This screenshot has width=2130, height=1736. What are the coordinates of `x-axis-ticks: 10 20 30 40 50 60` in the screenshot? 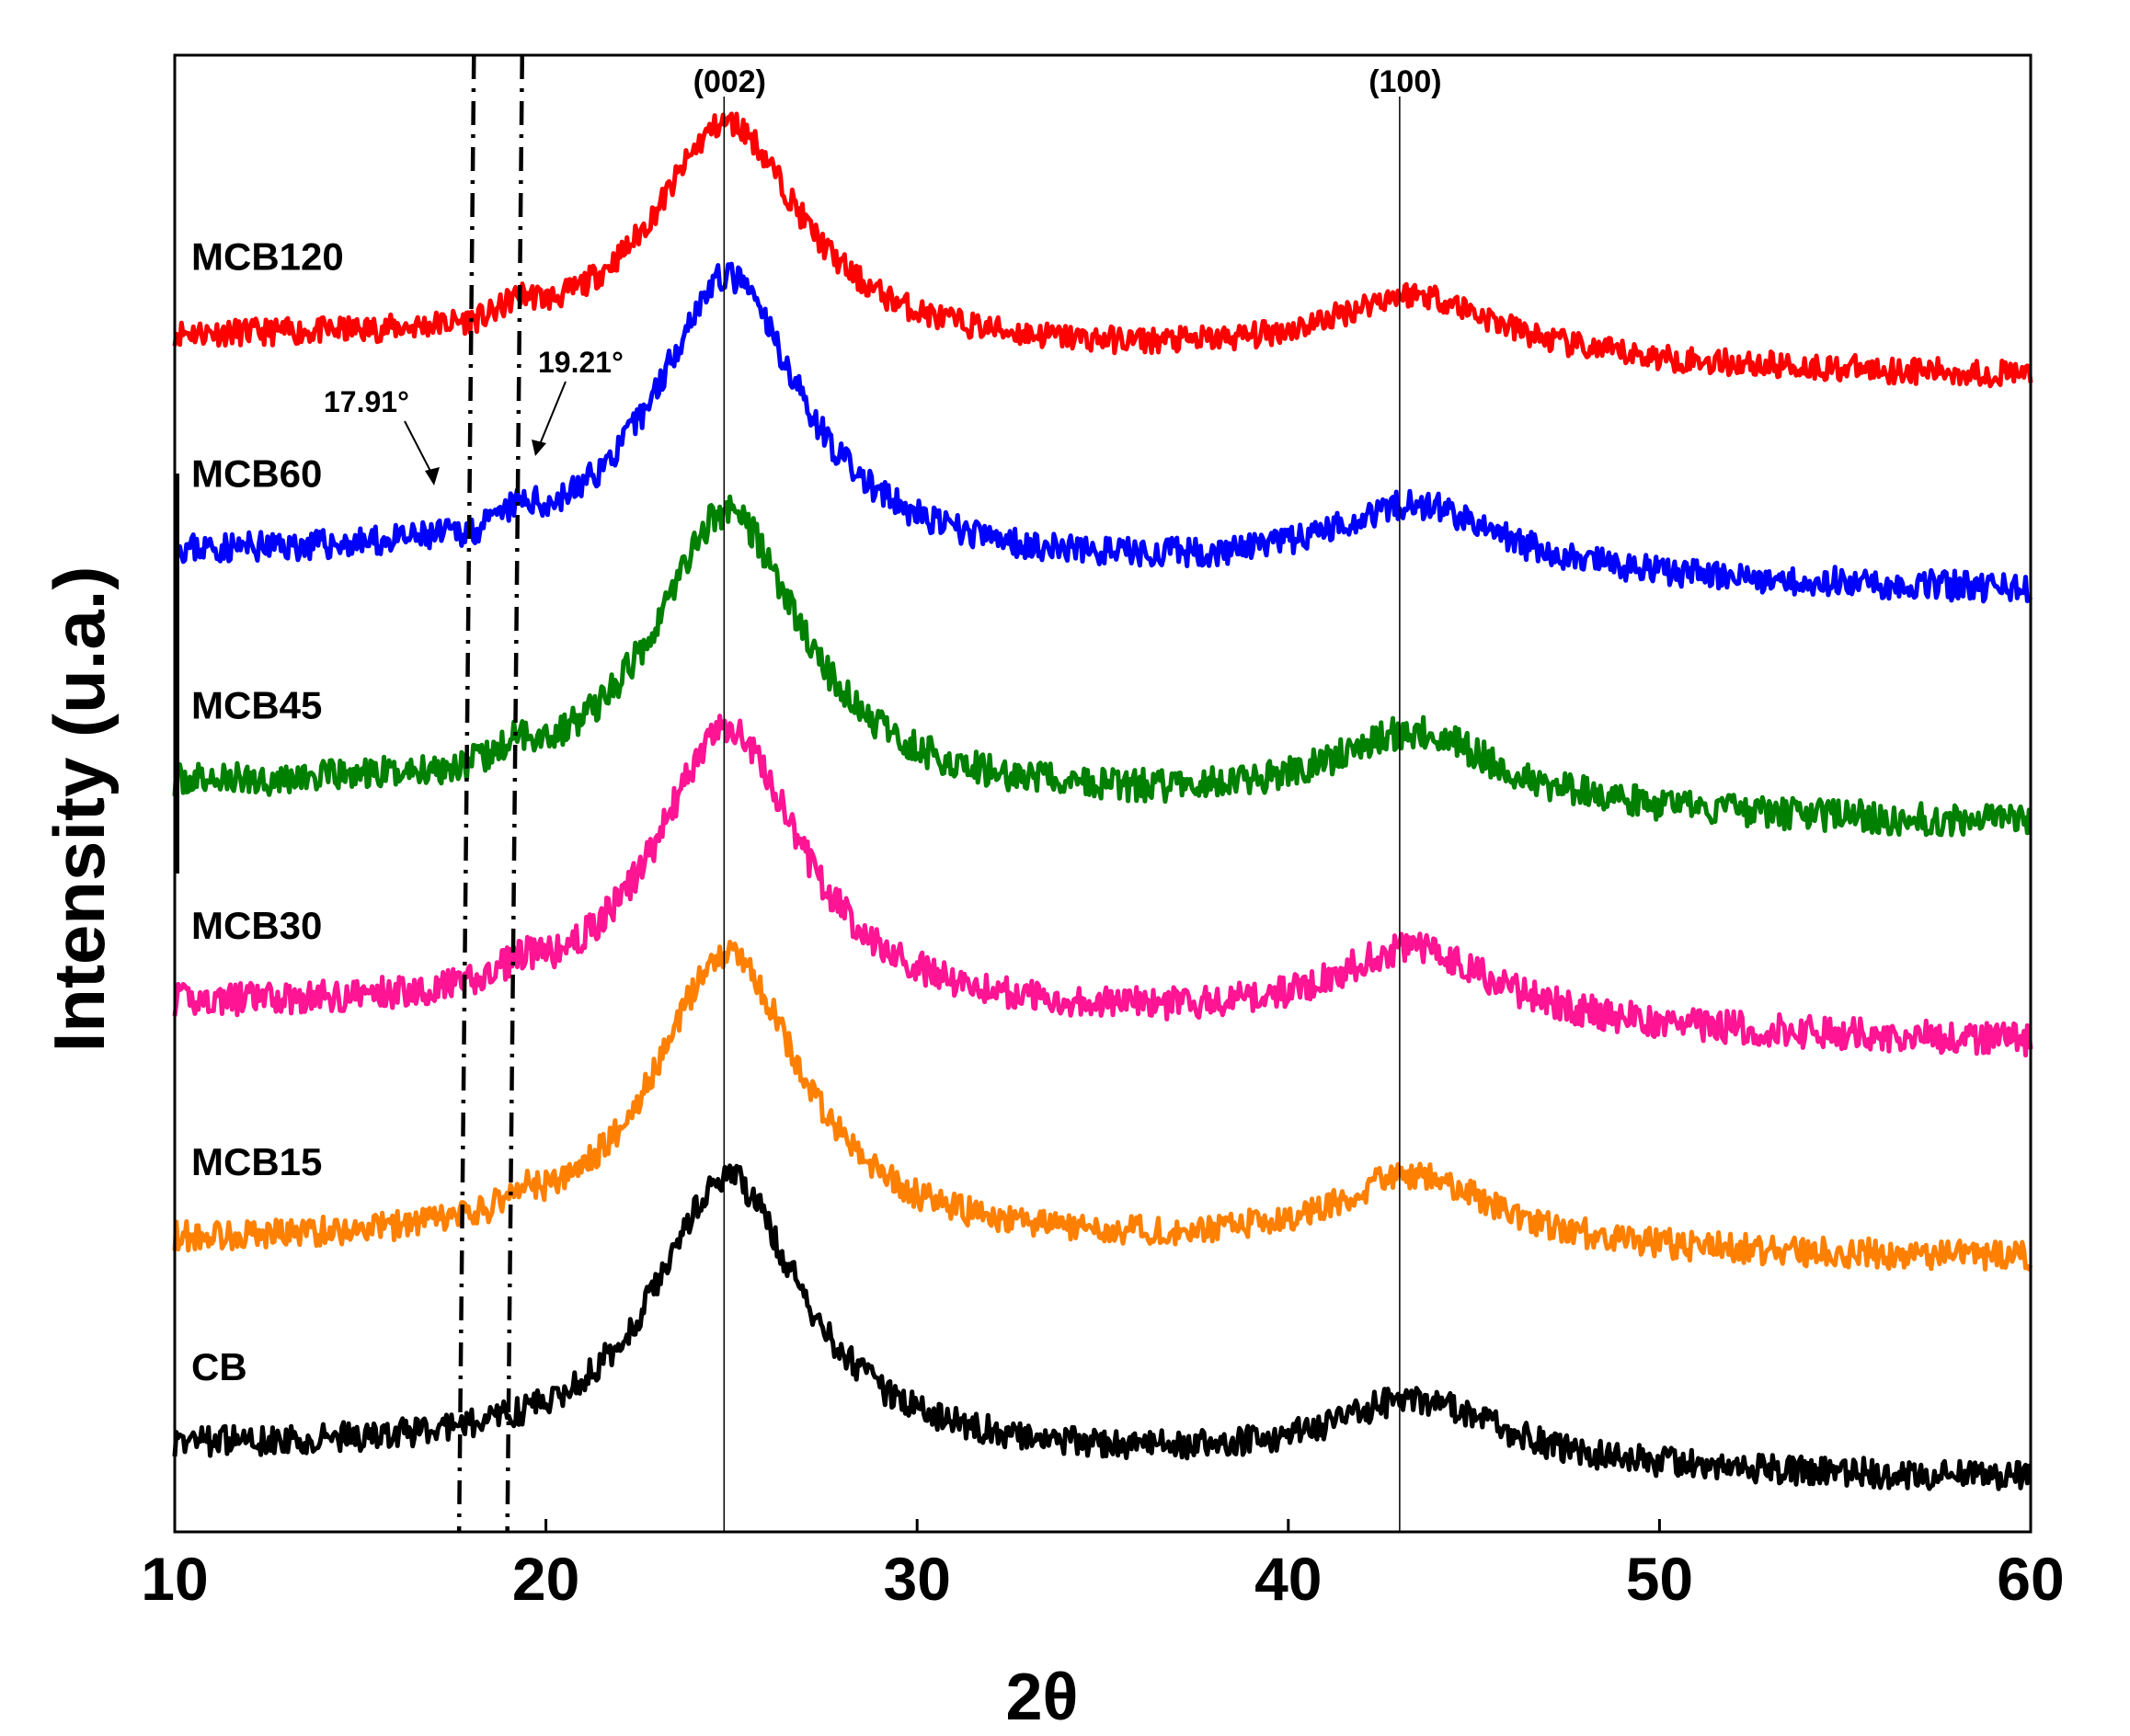 It's located at (1103, 1566).